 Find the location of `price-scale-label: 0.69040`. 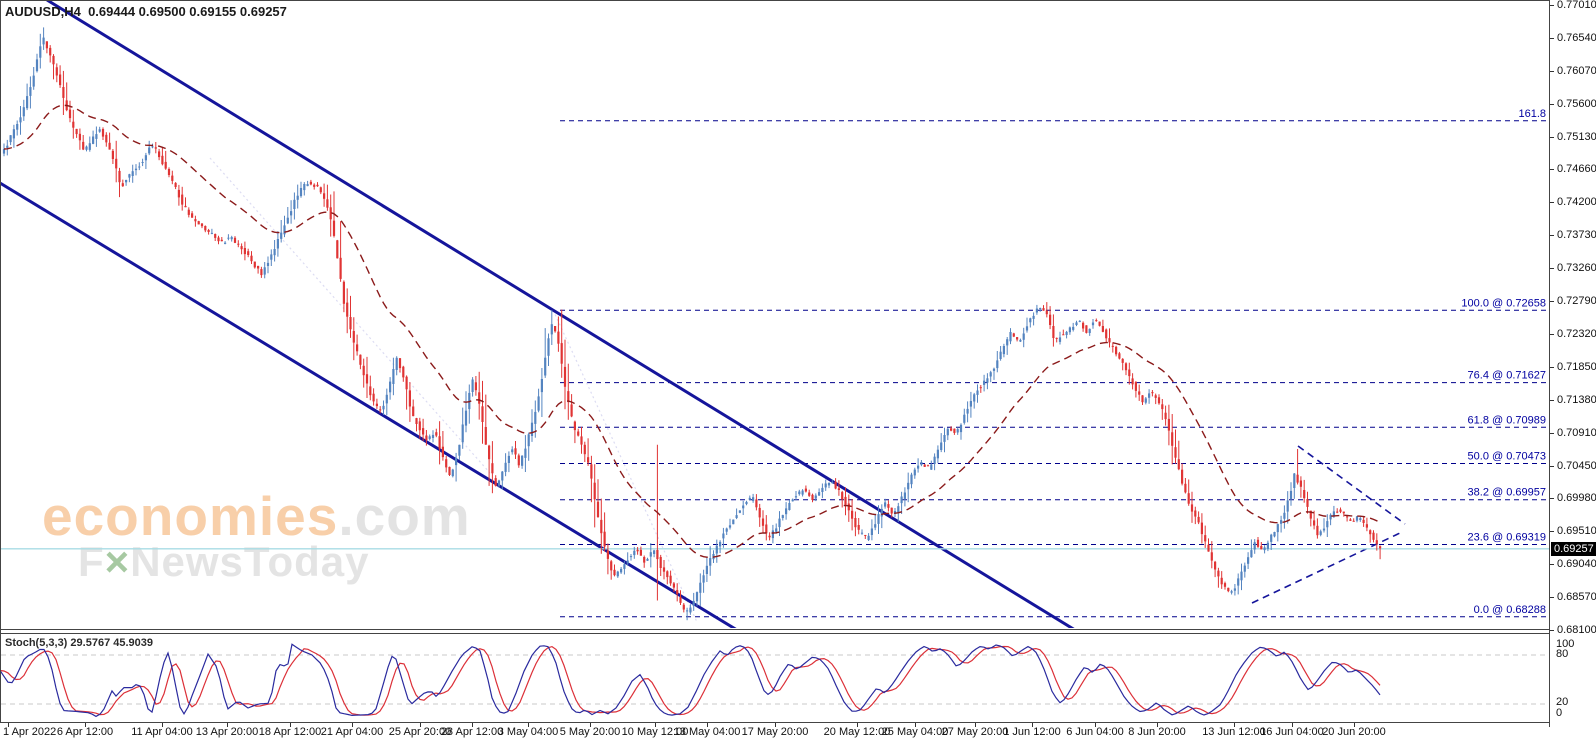

price-scale-label: 0.69040 is located at coordinates (1576, 564).